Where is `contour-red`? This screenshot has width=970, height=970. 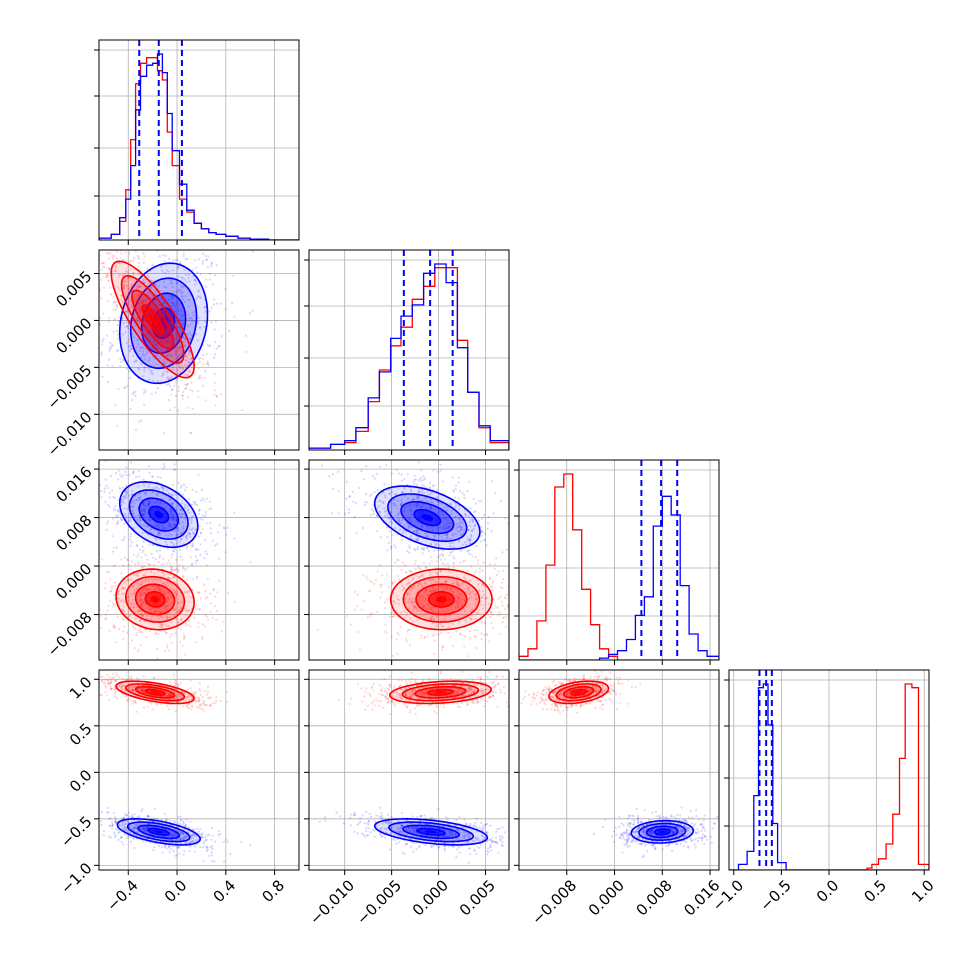 contour-red is located at coordinates (153, 319).